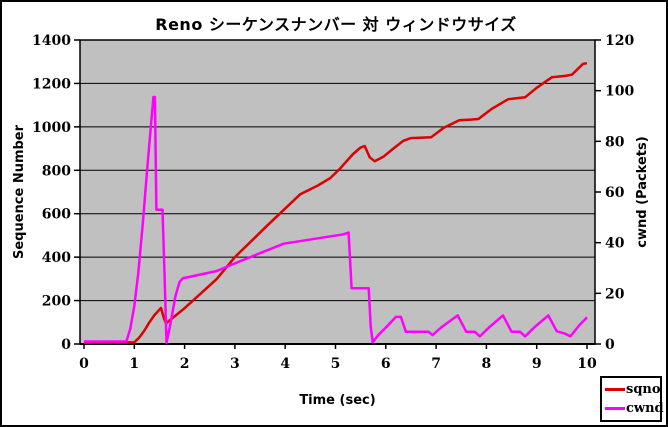  I want to click on y-right-tick-label: 100, so click(619, 92).